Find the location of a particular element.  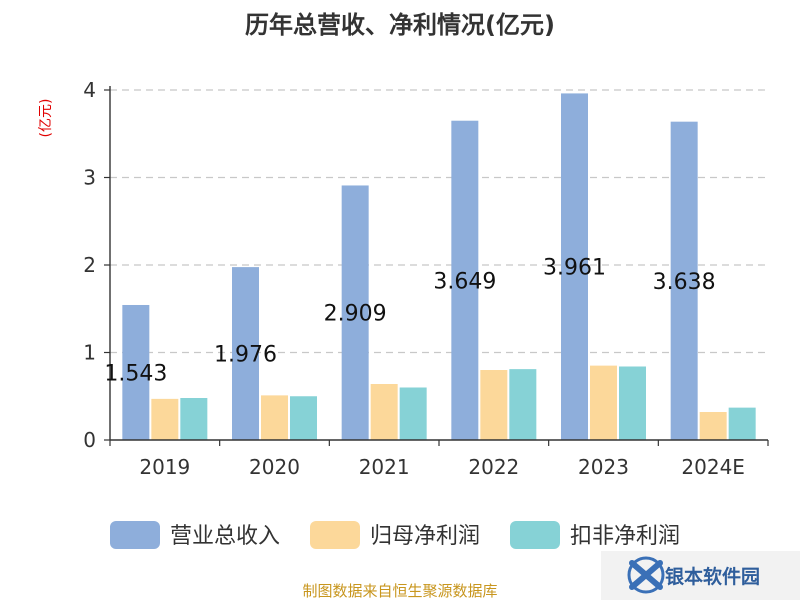

data-label: 3.649 is located at coordinates (464, 281).